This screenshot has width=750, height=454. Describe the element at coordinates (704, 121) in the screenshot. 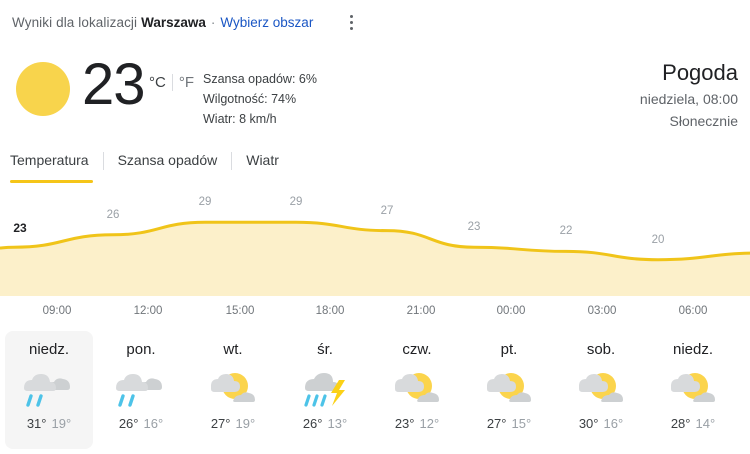

I see `current-condition-text: Słonecznie` at that location.